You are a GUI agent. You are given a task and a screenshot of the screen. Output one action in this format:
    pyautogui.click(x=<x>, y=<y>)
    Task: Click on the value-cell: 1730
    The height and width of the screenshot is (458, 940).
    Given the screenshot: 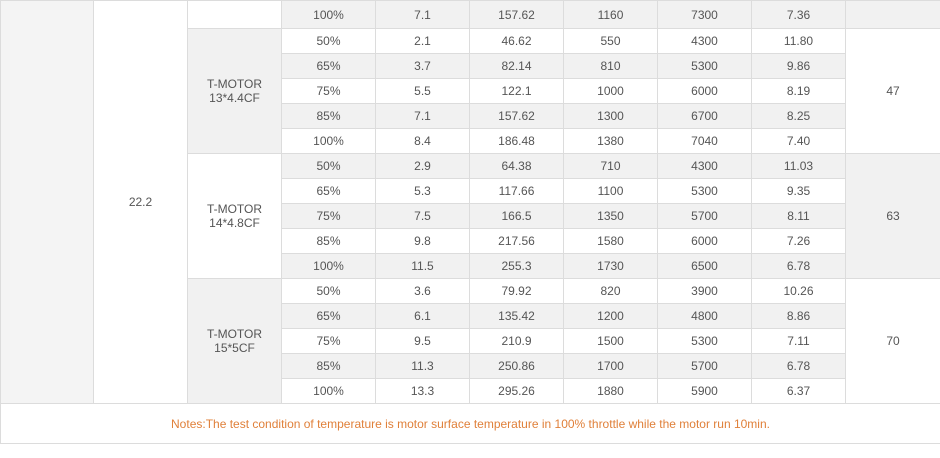 What is the action you would take?
    pyautogui.click(x=610, y=266)
    